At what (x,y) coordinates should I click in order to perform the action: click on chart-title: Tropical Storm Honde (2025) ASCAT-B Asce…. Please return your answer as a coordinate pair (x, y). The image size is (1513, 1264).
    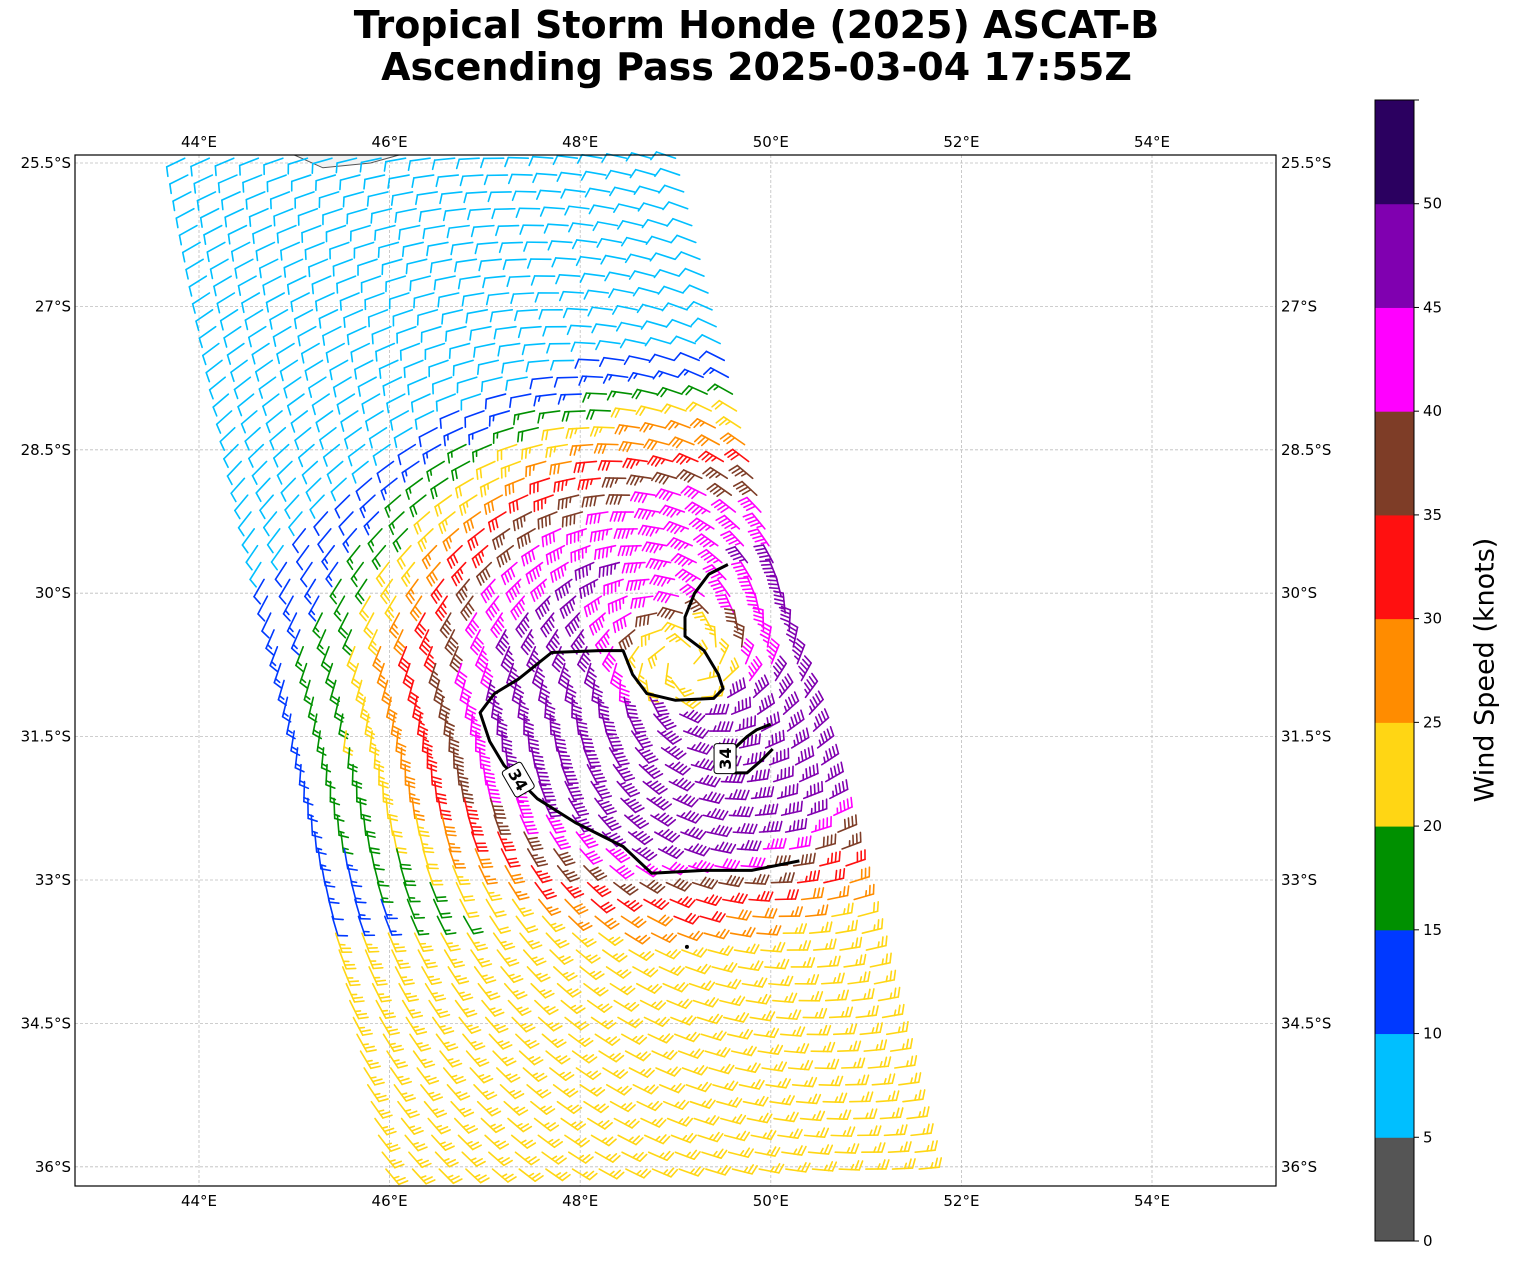
    Looking at the image, I should click on (756, 46).